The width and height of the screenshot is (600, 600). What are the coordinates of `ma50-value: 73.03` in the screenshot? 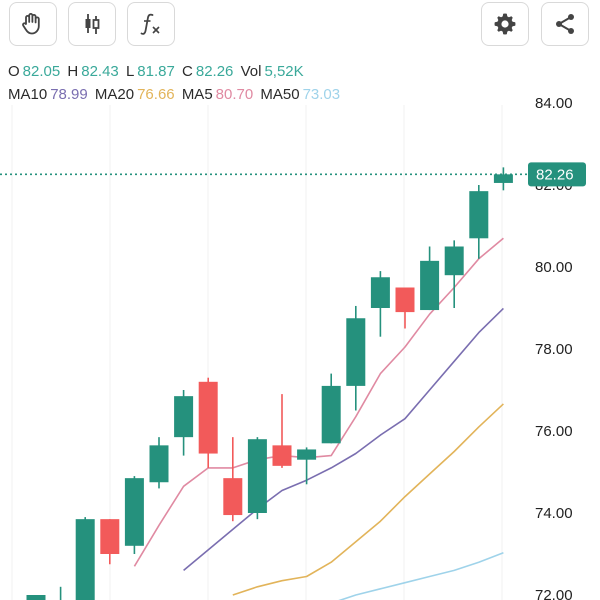 It's located at (321, 94).